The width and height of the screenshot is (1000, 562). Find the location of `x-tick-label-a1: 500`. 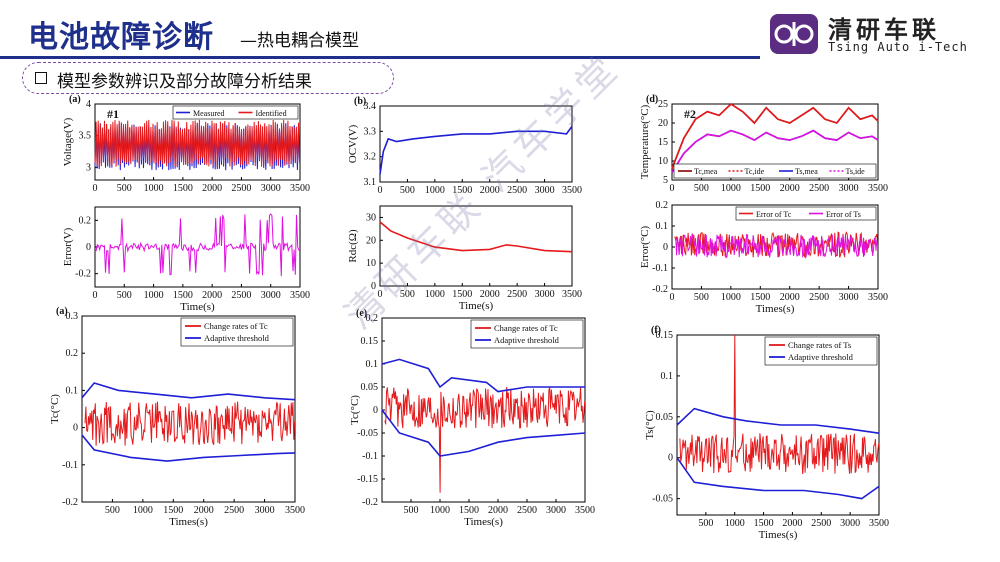

x-tick-label-a1: 500 is located at coordinates (124, 188).